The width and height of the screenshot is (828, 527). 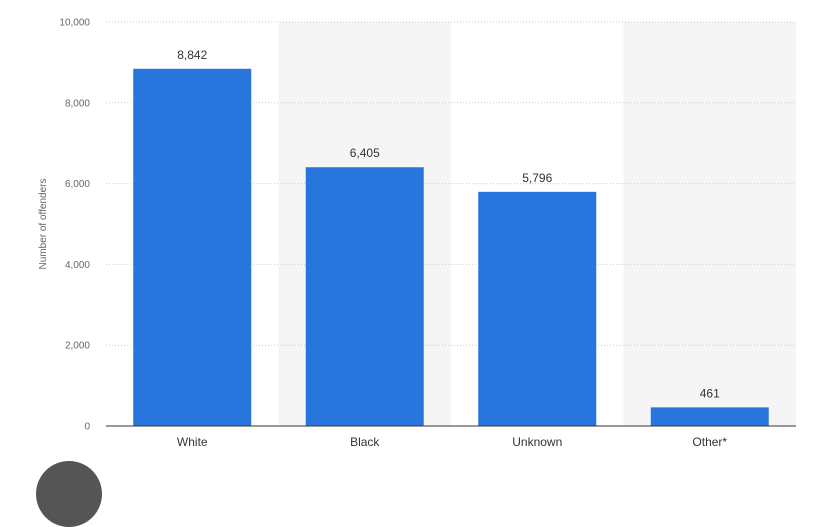 What do you see at coordinates (192, 442) in the screenshot?
I see `x-tick-label: White` at bounding box center [192, 442].